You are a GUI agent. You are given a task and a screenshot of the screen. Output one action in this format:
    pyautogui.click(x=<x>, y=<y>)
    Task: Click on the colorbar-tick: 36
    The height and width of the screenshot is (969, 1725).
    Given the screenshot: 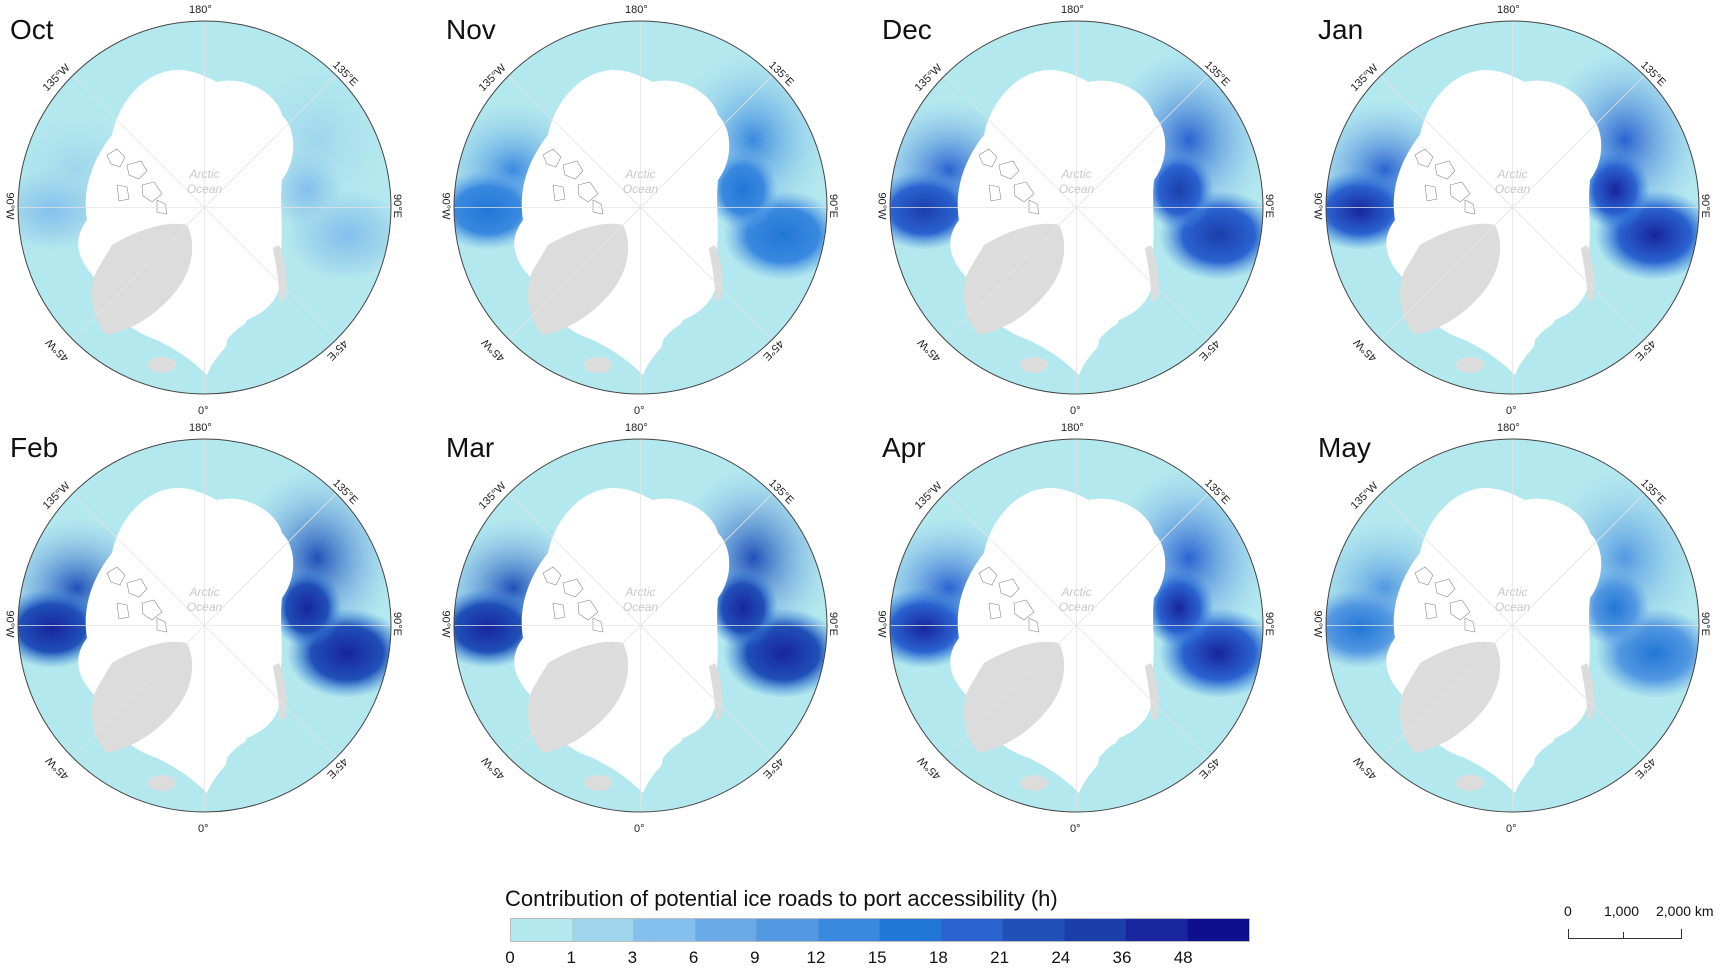 What is the action you would take?
    pyautogui.click(x=1122, y=957)
    